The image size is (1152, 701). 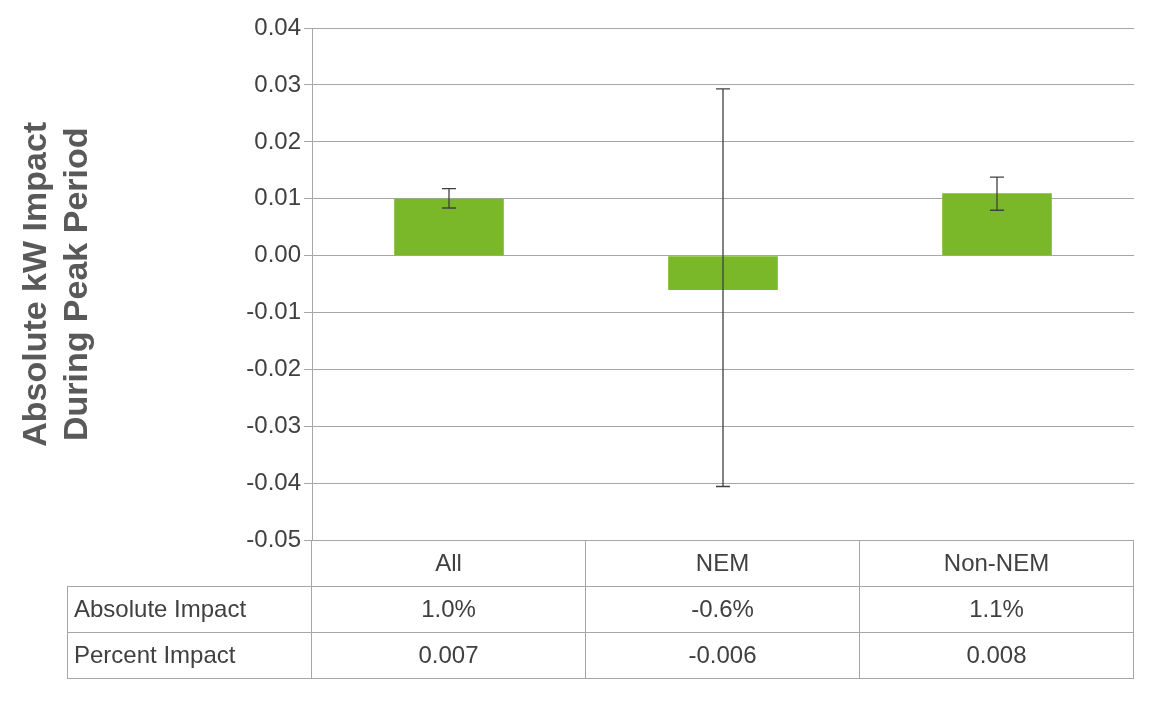 What do you see at coordinates (277, 140) in the screenshot?
I see `y-tick-label: 0.02` at bounding box center [277, 140].